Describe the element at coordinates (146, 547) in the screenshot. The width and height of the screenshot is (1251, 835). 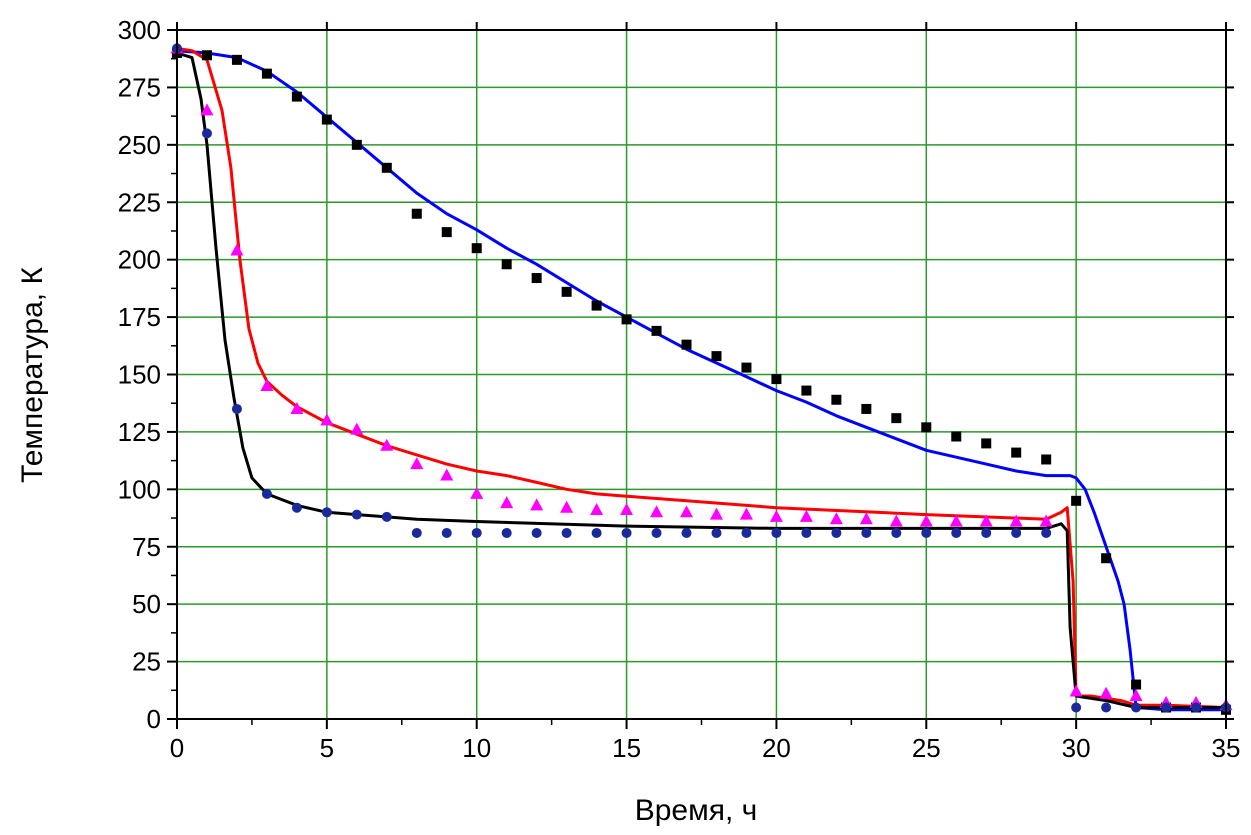
I see `y-tick-label: 75` at that location.